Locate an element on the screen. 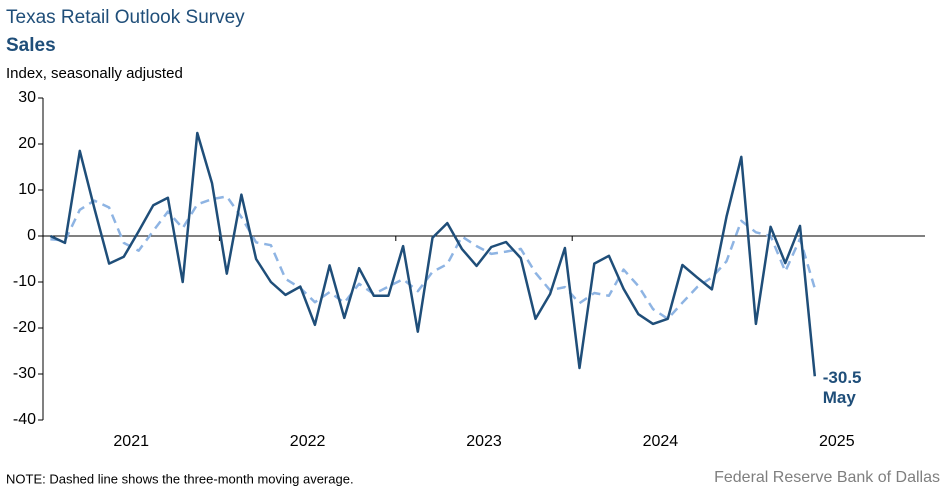 Image resolution: width=949 pixels, height=493 pixels. x-tick-label: 2024 is located at coordinates (661, 441).